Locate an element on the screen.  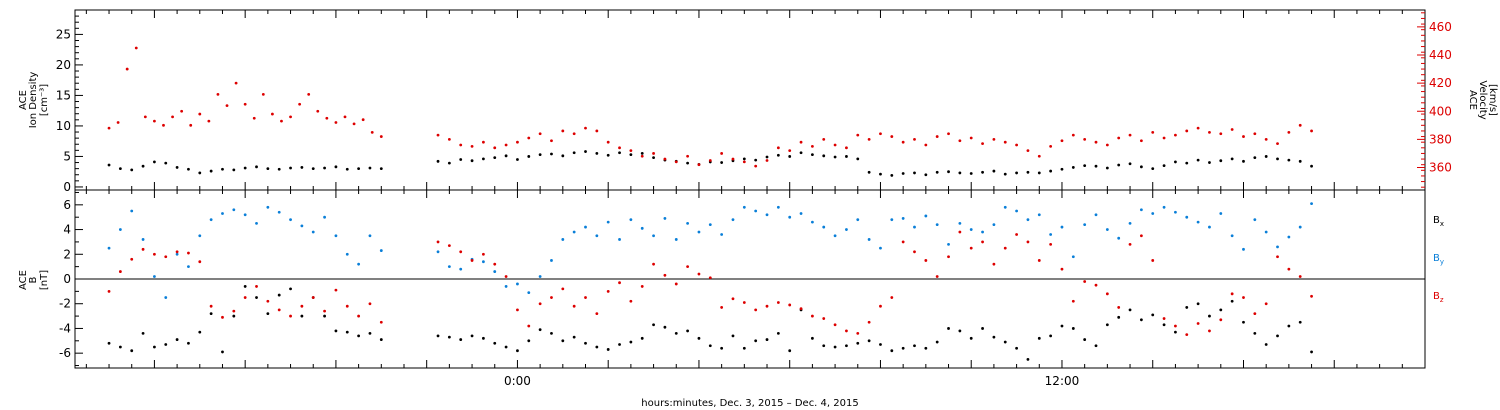
top-left-ylabel-line3: [cm⁻³] is located at coordinates (44, 100).